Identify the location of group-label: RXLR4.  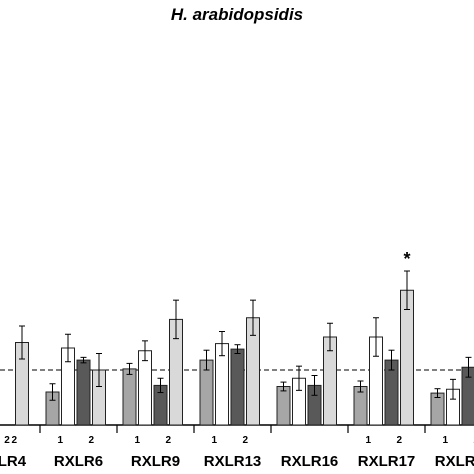
(13, 461).